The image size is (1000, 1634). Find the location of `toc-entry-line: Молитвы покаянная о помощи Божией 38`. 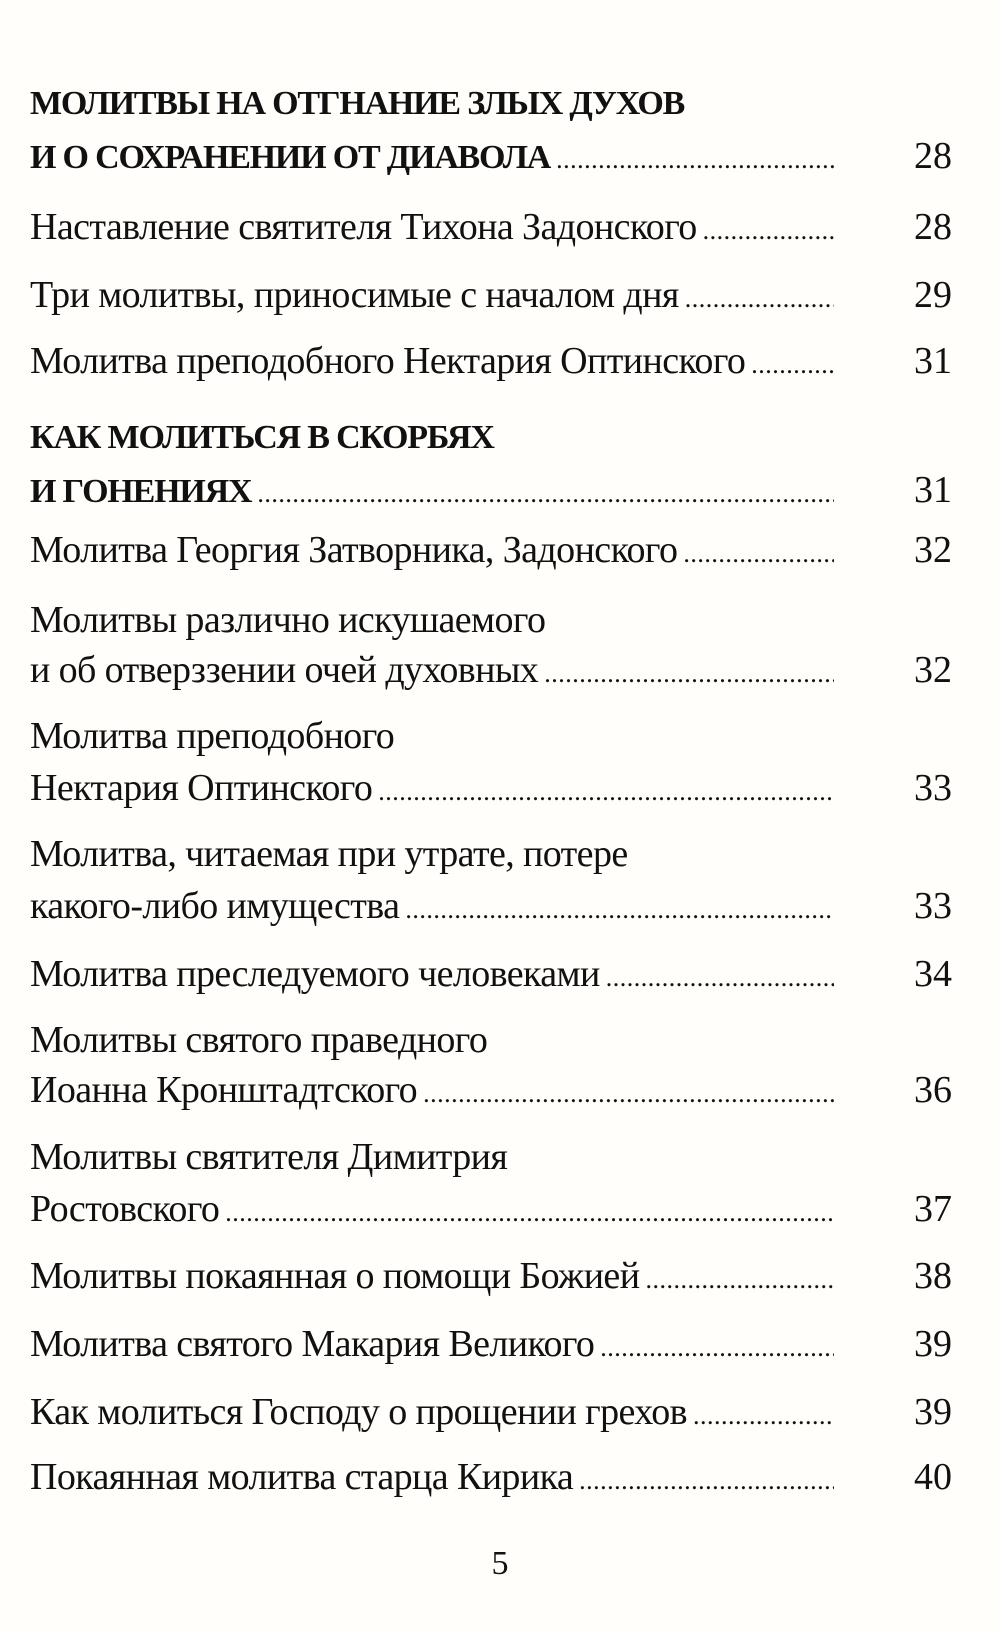

toc-entry-line: Молитвы покаянная о помощи Божией 38 is located at coordinates (491, 1276).